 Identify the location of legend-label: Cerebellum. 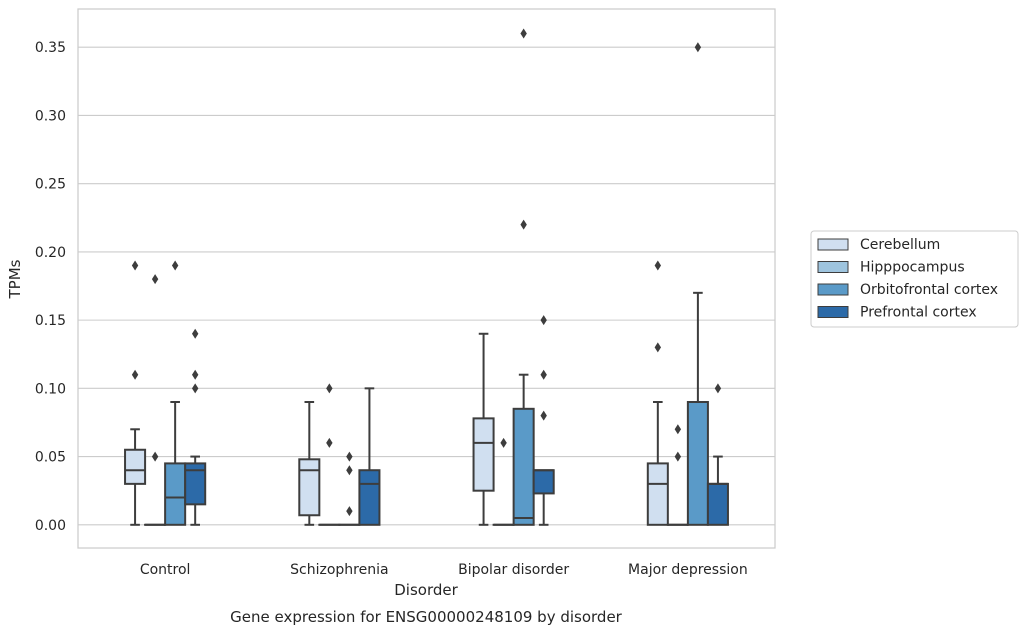
(900, 245).